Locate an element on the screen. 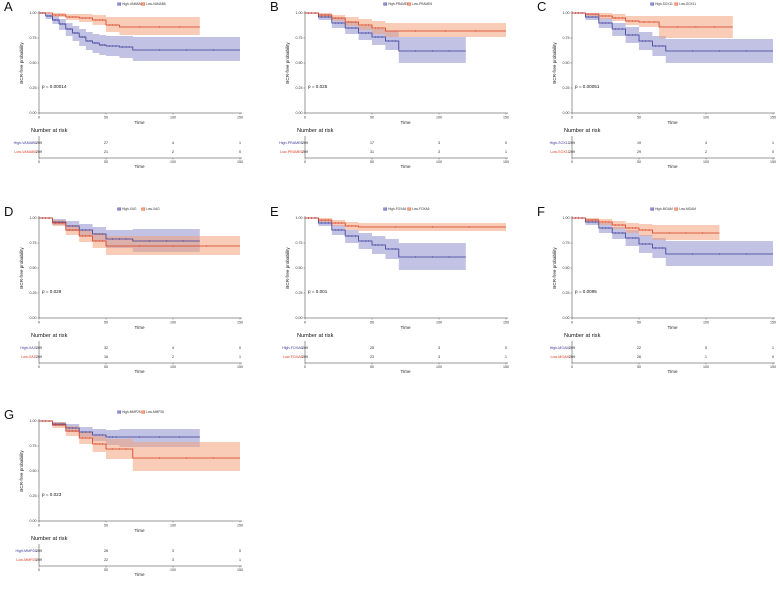  legend-label-high: High-VAMAB6 is located at coordinates (132, 4).